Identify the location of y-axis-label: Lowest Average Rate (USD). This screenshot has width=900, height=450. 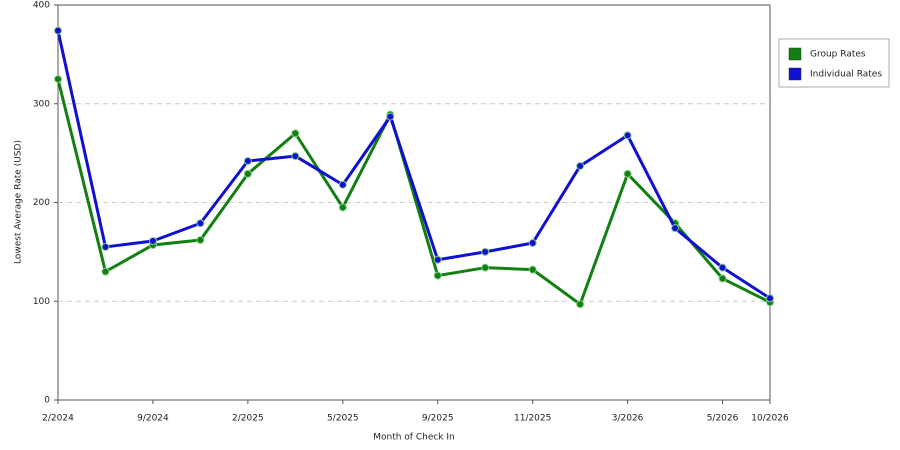
(19, 202).